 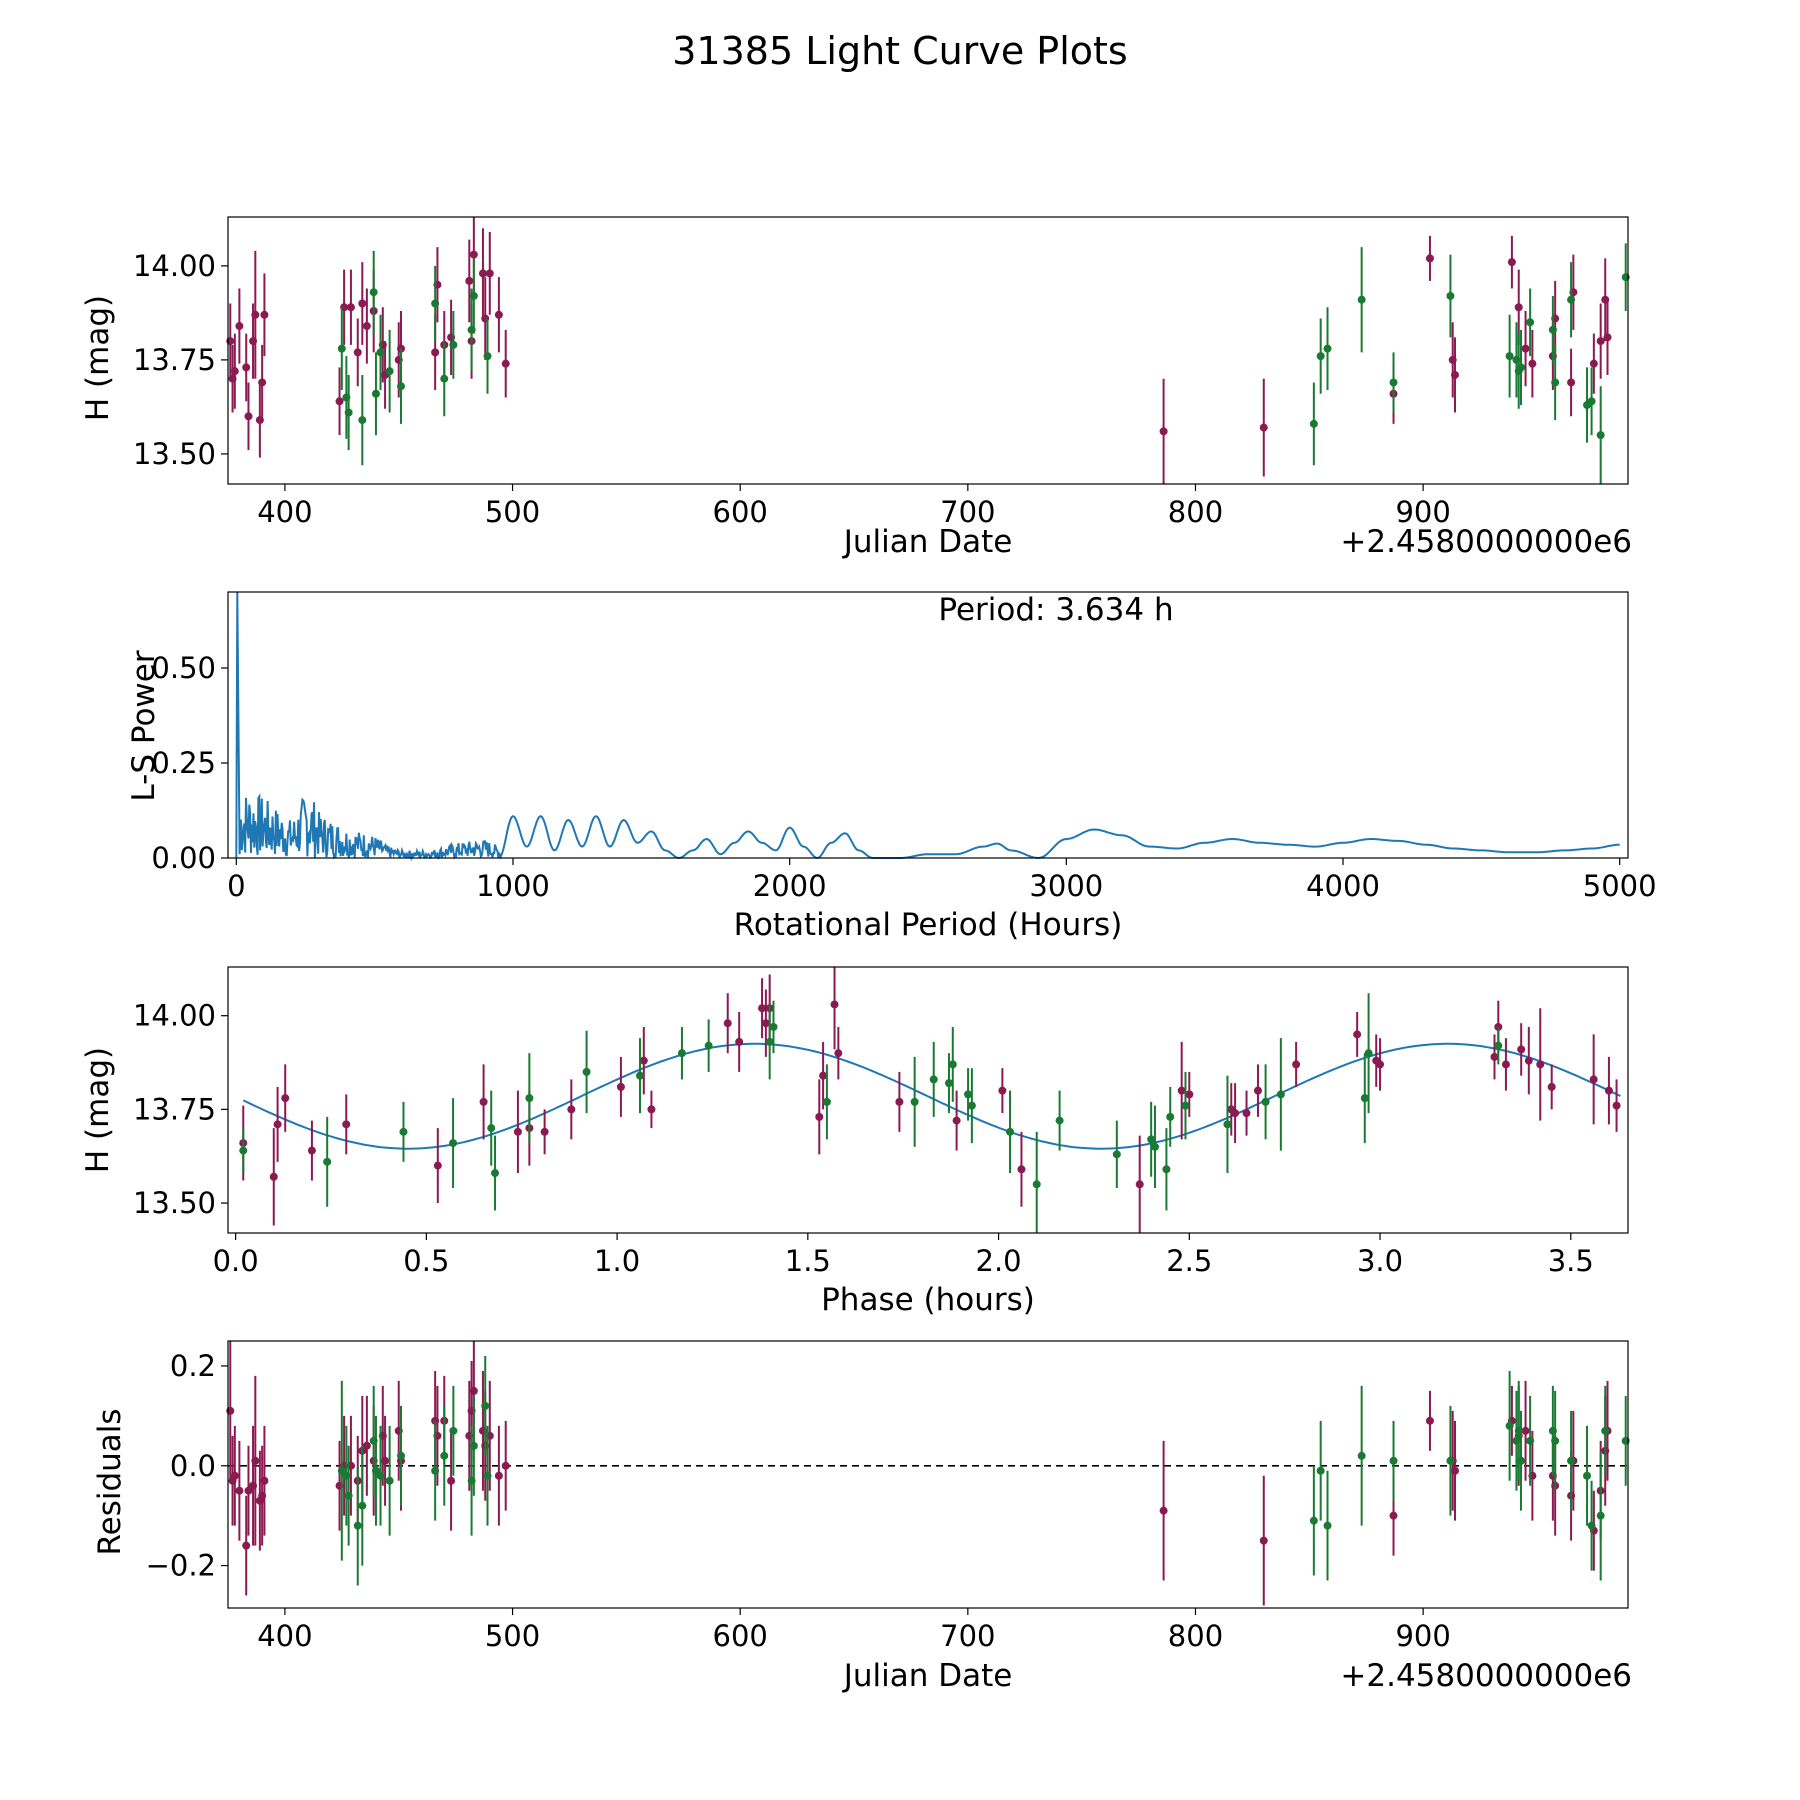 What do you see at coordinates (1343, 886) in the screenshot?
I see `ls-xtick-label: 4000` at bounding box center [1343, 886].